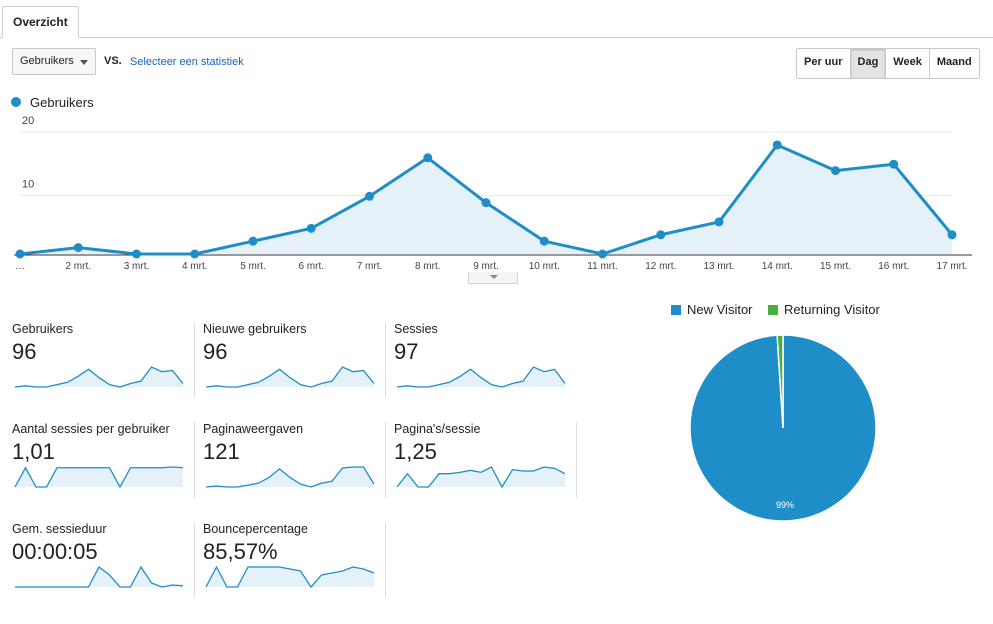 This screenshot has width=993, height=624. Describe the element at coordinates (493, 278) in the screenshot. I see `chart-collapse-handle` at that location.